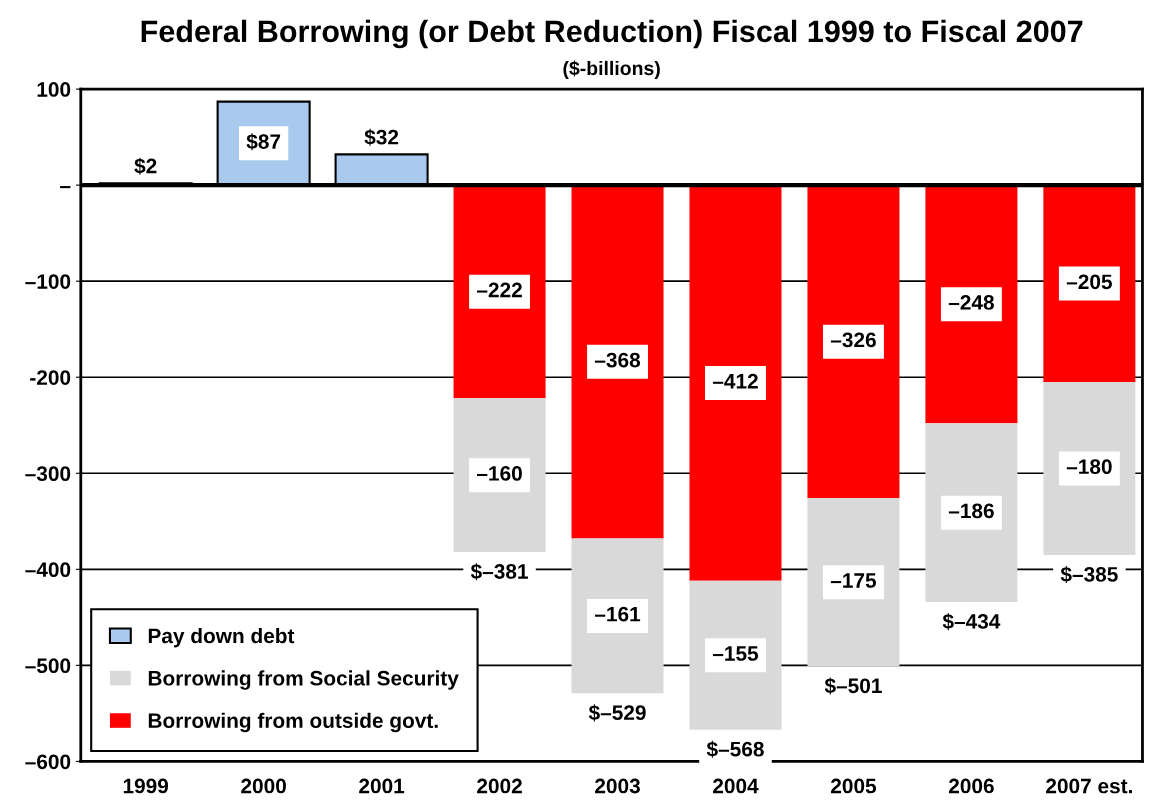 The image size is (1154, 810). What do you see at coordinates (971, 302) in the screenshot?
I see `data-label: –248` at bounding box center [971, 302].